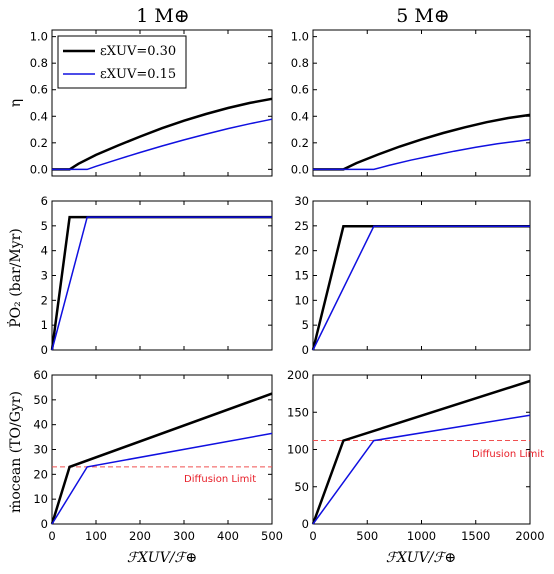 The image size is (554, 574). Describe the element at coordinates (138, 74) in the screenshot. I see `legend-label-blue: εXUV=0.15` at that location.